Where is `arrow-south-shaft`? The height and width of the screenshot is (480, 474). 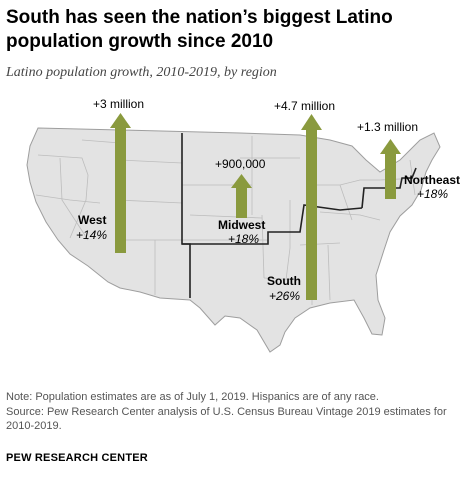
arrow-south-shaft is located at coordinates (311, 215).